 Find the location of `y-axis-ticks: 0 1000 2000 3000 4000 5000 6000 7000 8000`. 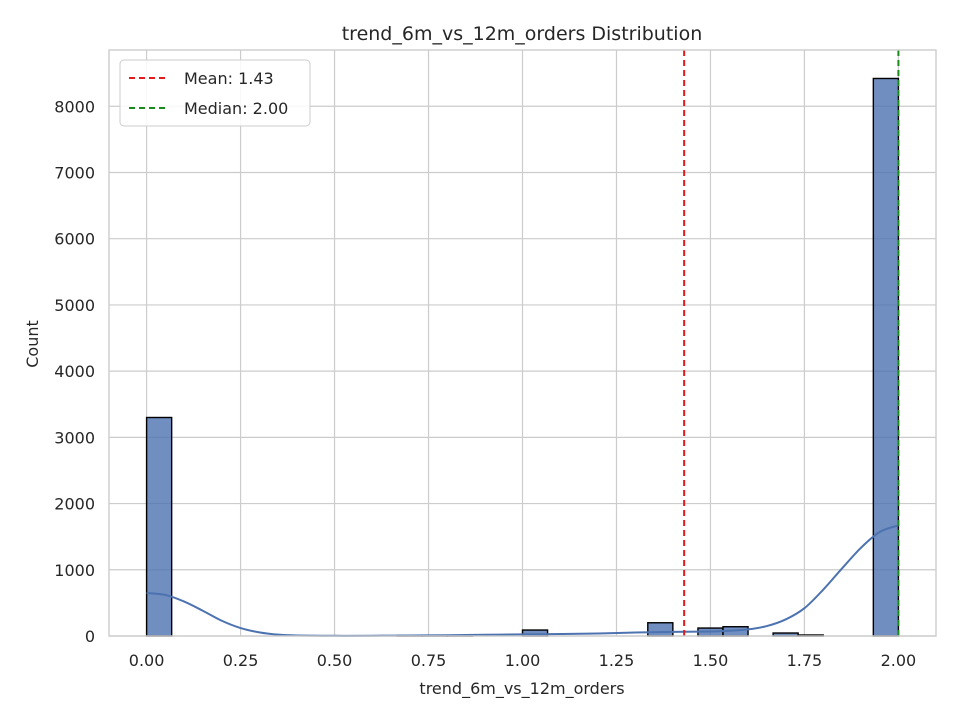

y-axis-ticks: 0 1000 2000 3000 4000 5000 6000 7000 8000 is located at coordinates (74, 371).